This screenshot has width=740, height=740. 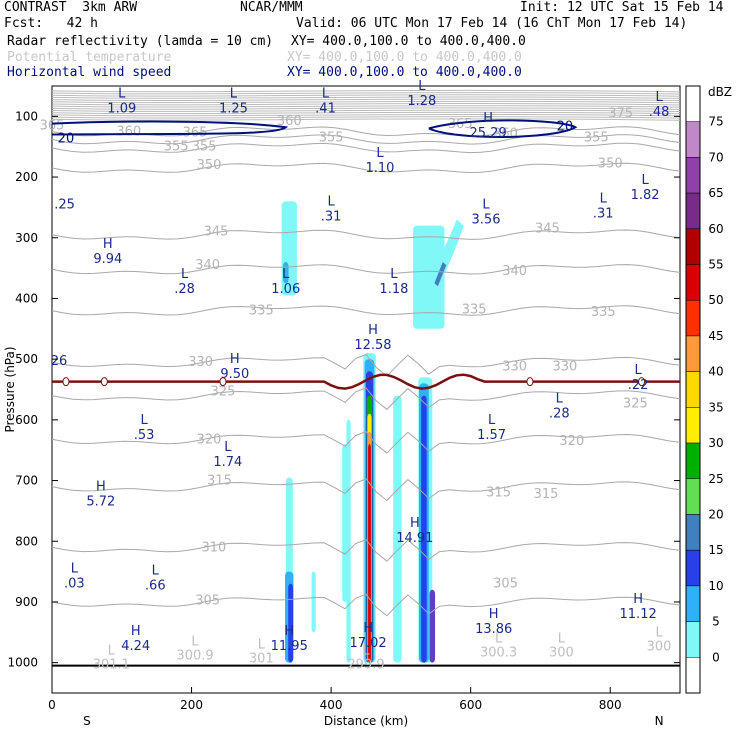 What do you see at coordinates (642, 382) in the screenshot?
I see `freezing-level-marker` at bounding box center [642, 382].